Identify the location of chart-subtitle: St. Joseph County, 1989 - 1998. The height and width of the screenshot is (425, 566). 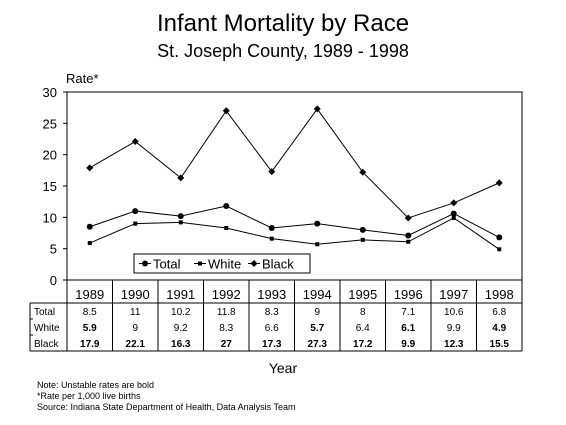
(283, 51).